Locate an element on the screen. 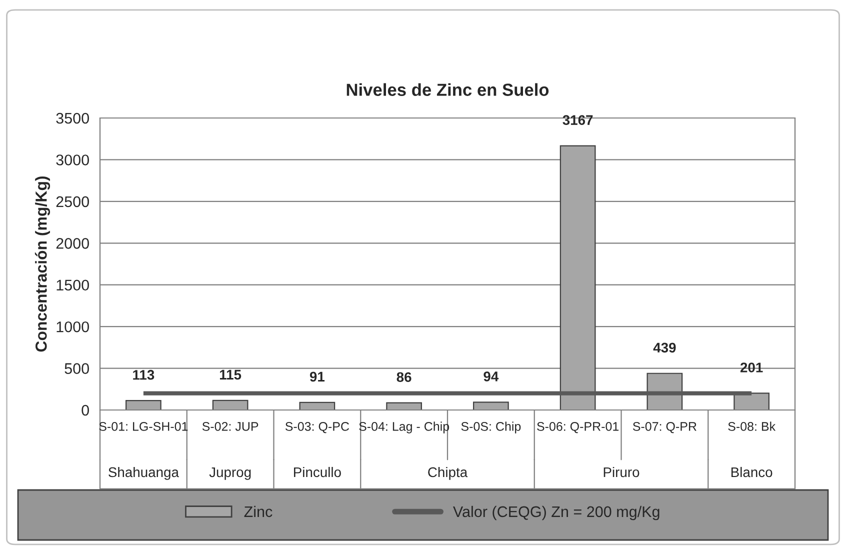 Image resolution: width=846 pixels, height=551 pixels. data-label: 439 is located at coordinates (664, 347).